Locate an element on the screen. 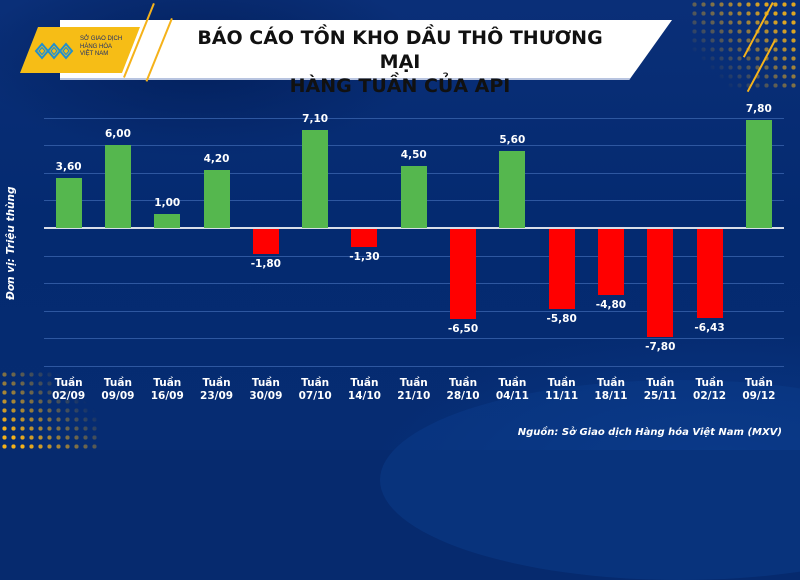 The width and height of the screenshot is (800, 580). x-tick-label: Tuần 30/09 is located at coordinates (266, 390).